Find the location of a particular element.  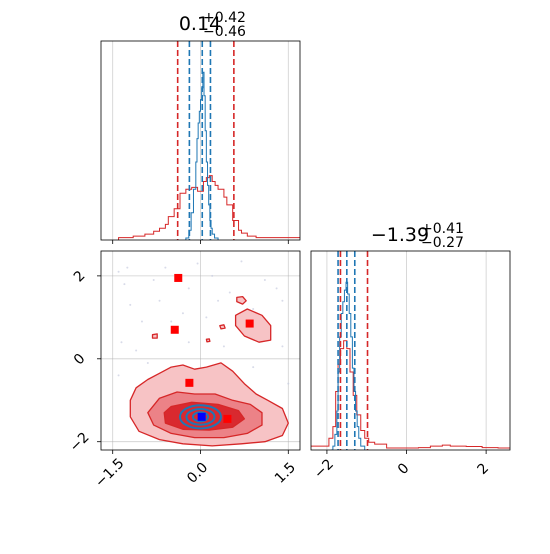

marginal-y-tick-label: 0 is located at coordinates (404, 469).